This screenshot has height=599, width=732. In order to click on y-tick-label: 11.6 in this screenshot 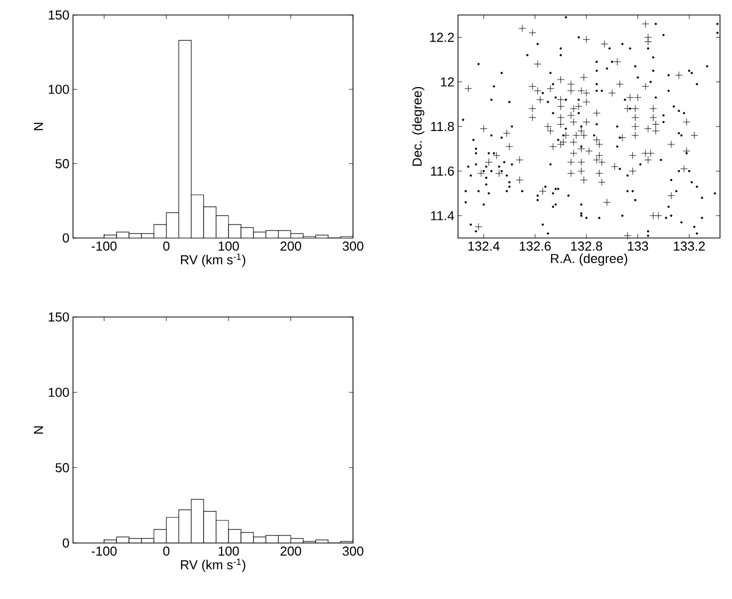, I will do `click(442, 171)`.